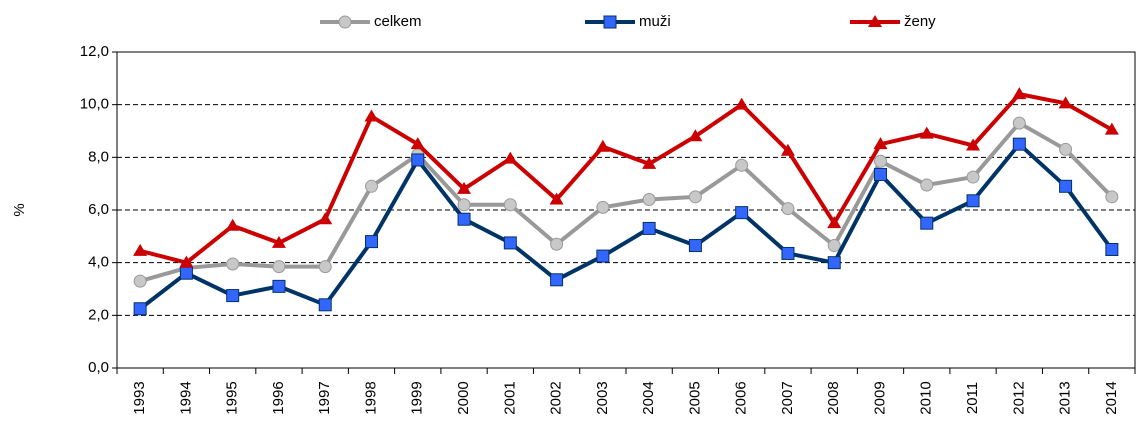 The height and width of the screenshot is (428, 1144). What do you see at coordinates (324, 397) in the screenshot?
I see `x-tick-label: 1997` at bounding box center [324, 397].